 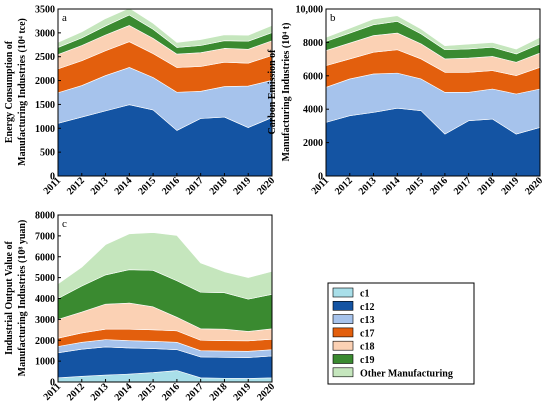 I want to click on legend-label: c18, so click(x=367, y=347).